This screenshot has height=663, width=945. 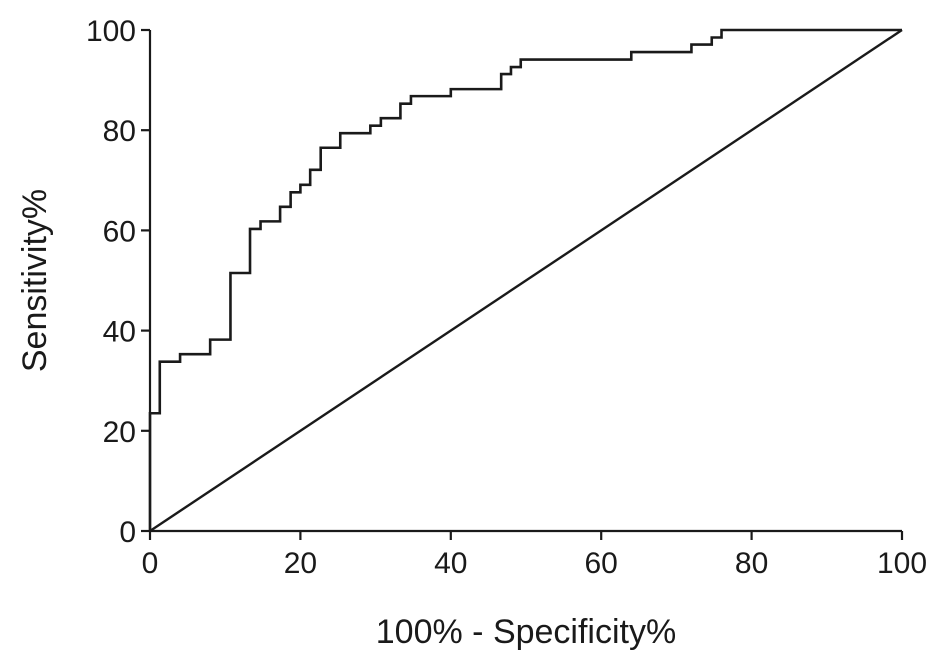 What do you see at coordinates (902, 563) in the screenshot?
I see `x-tick-label-100: 100` at bounding box center [902, 563].